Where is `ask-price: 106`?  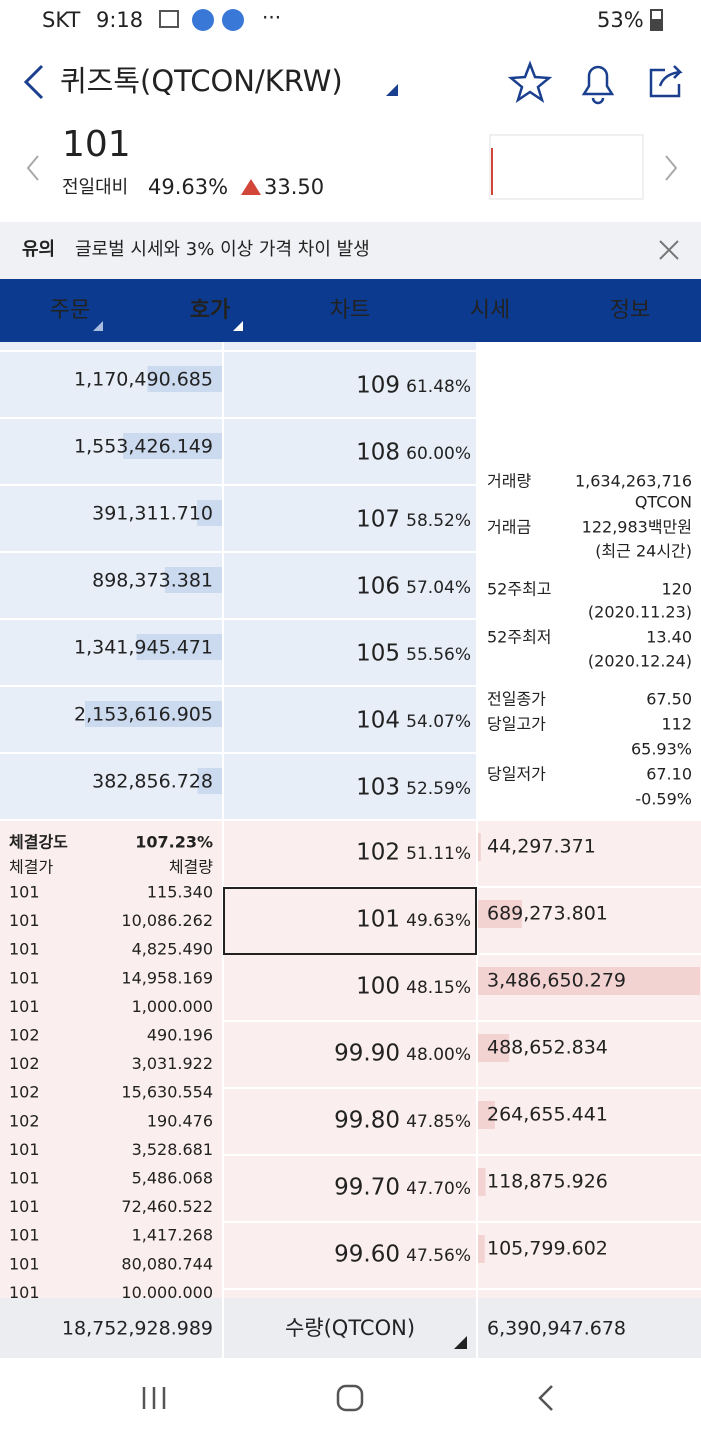
ask-price: 106 is located at coordinates (378, 587).